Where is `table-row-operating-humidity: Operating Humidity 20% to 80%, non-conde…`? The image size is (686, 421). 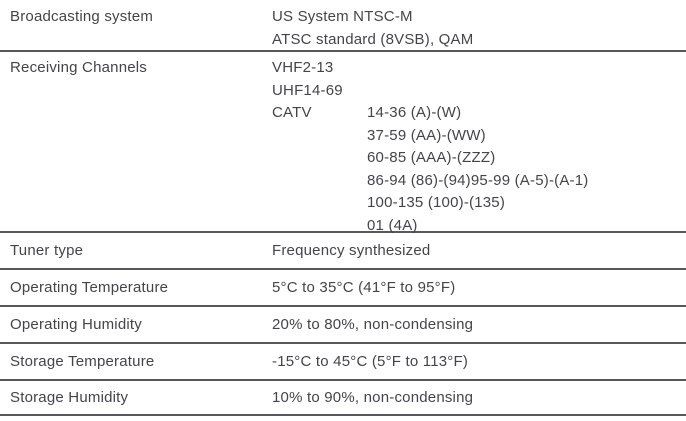
table-row-operating-humidity: Operating Humidity 20% to 80%, non-conde… is located at coordinates (343, 325).